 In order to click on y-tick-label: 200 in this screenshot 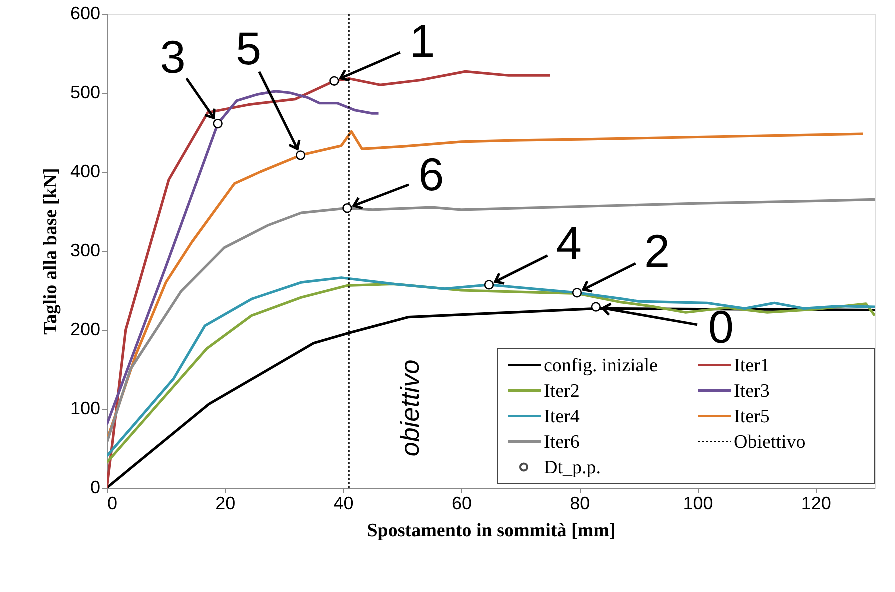, I will do `click(85, 330)`.